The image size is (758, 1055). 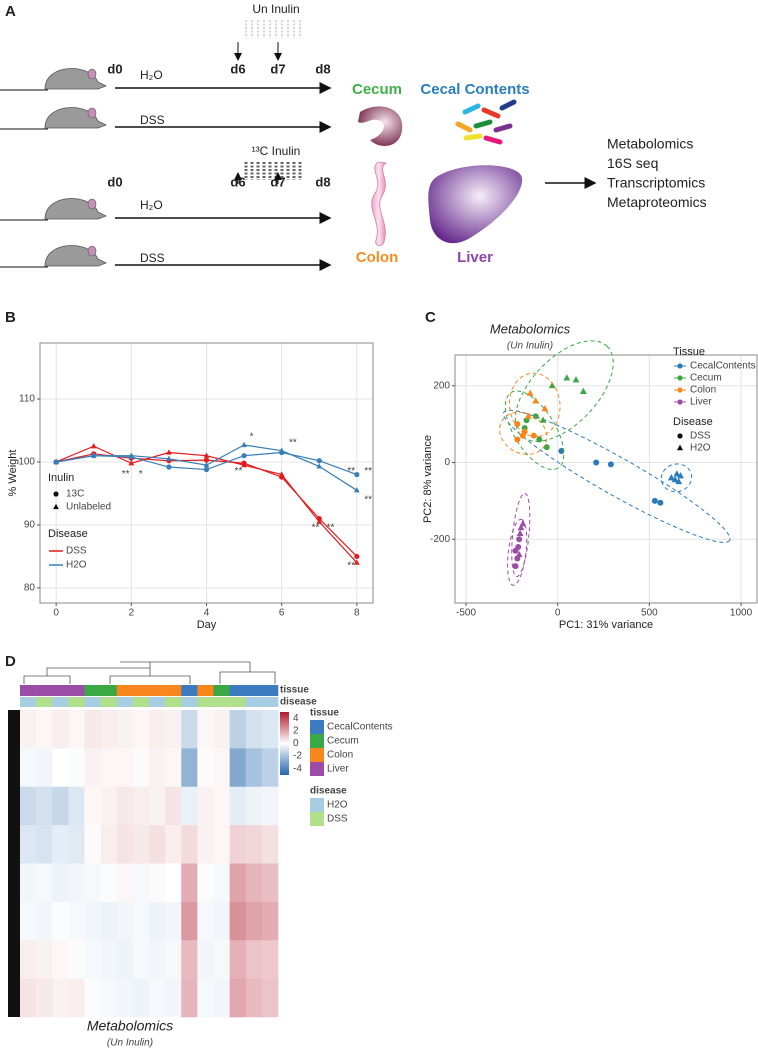 What do you see at coordinates (377, 89) in the screenshot?
I see `organ-label: Cecum` at bounding box center [377, 89].